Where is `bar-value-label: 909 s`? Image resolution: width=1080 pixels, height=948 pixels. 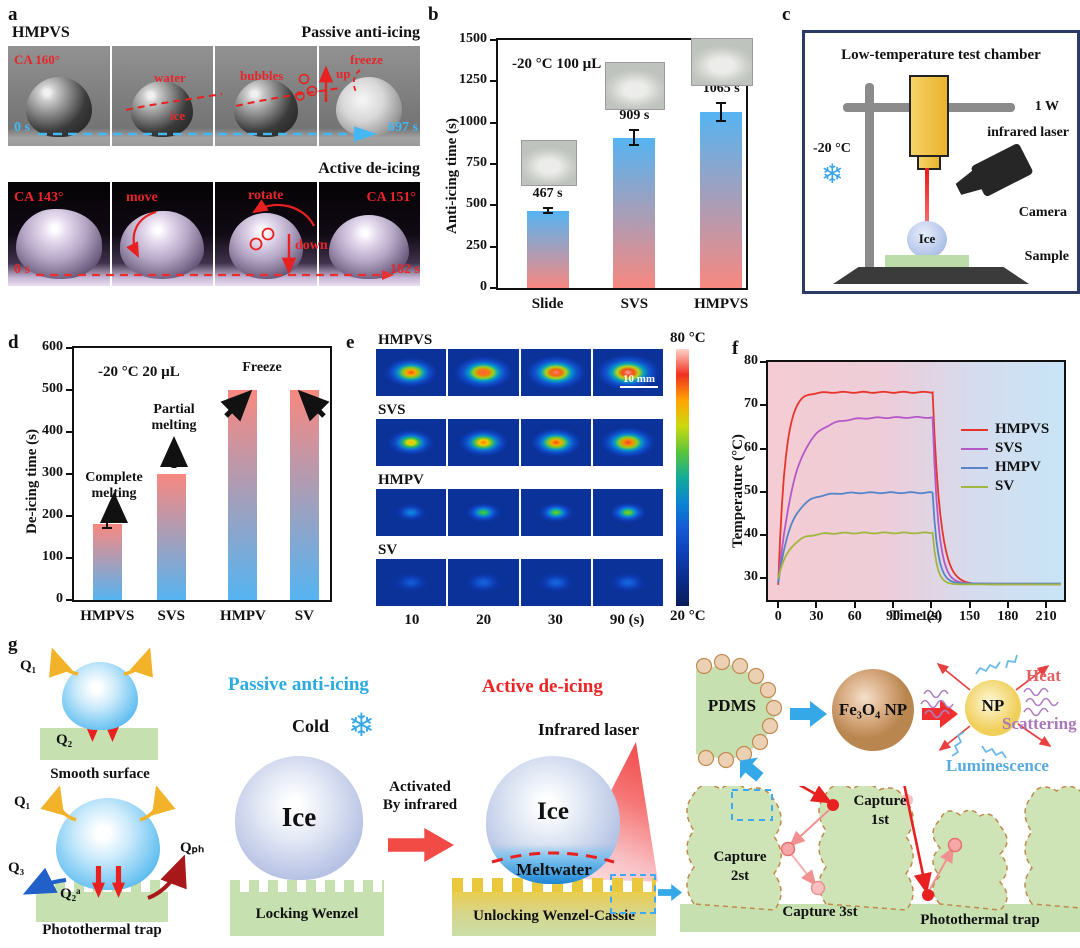 bar-value-label: 909 s is located at coordinates (634, 116).